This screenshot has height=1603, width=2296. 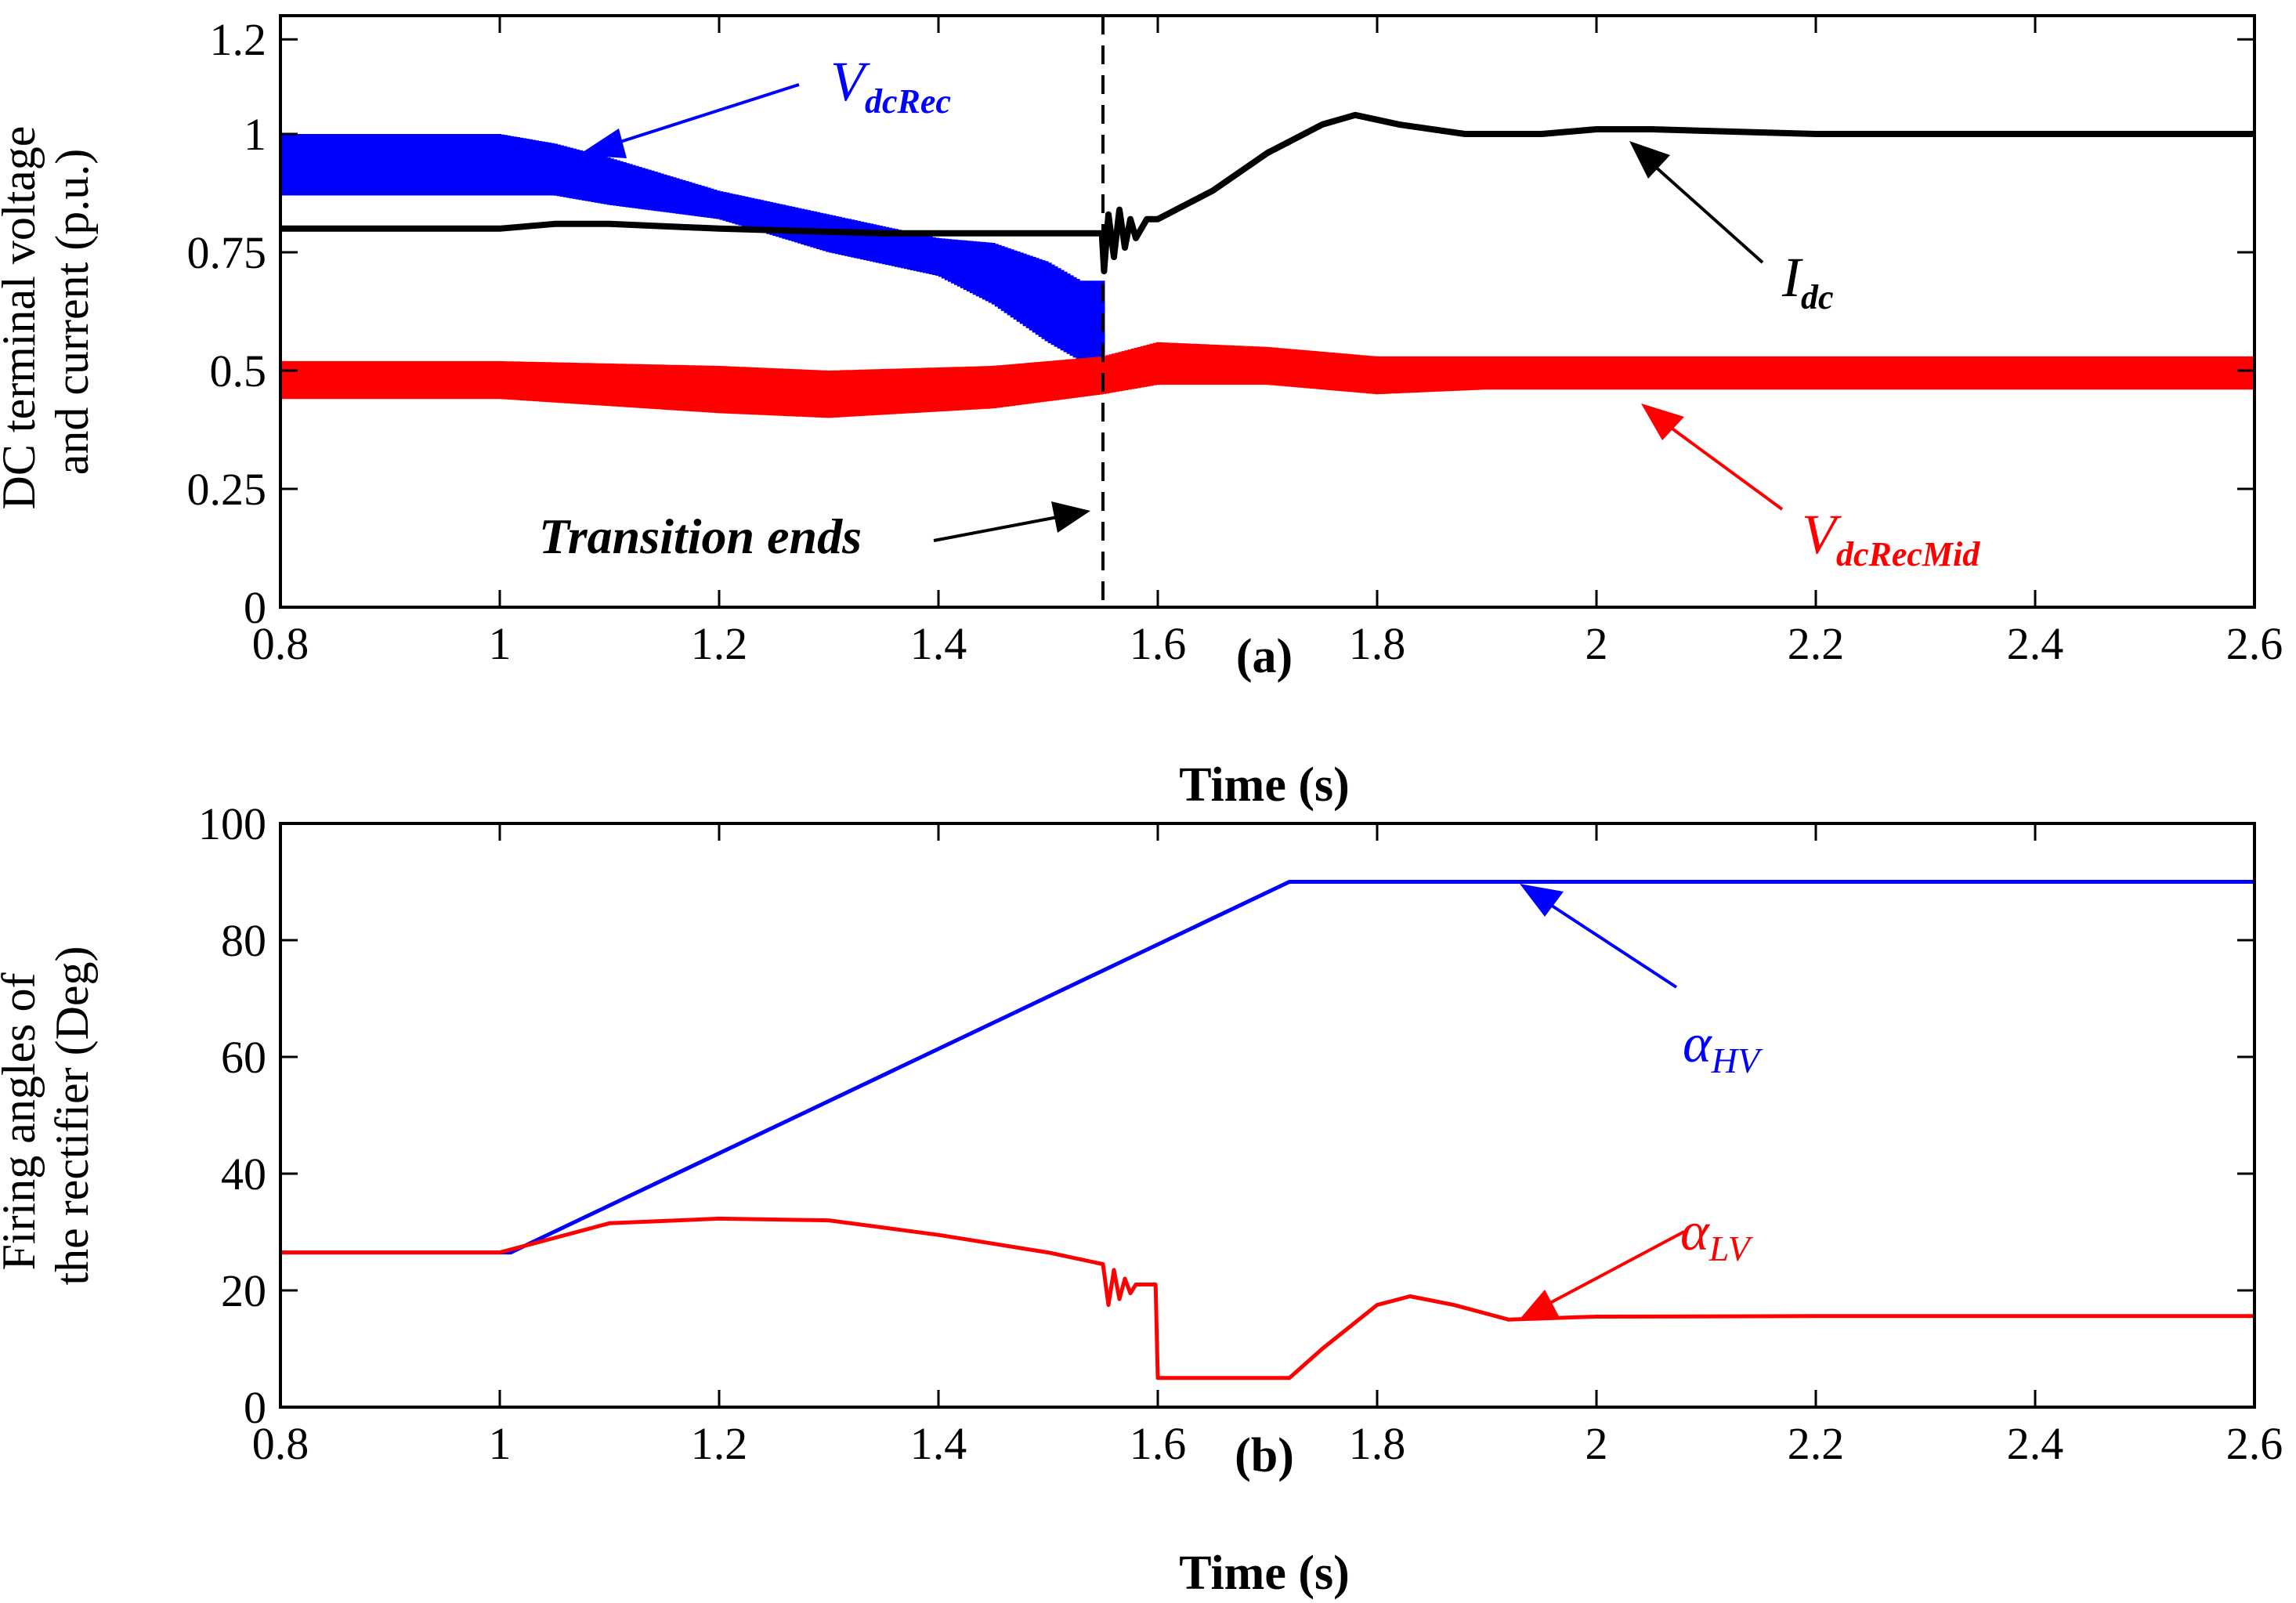 What do you see at coordinates (1264, 785) in the screenshot?
I see `xlabel-a: Time (s)` at bounding box center [1264, 785].